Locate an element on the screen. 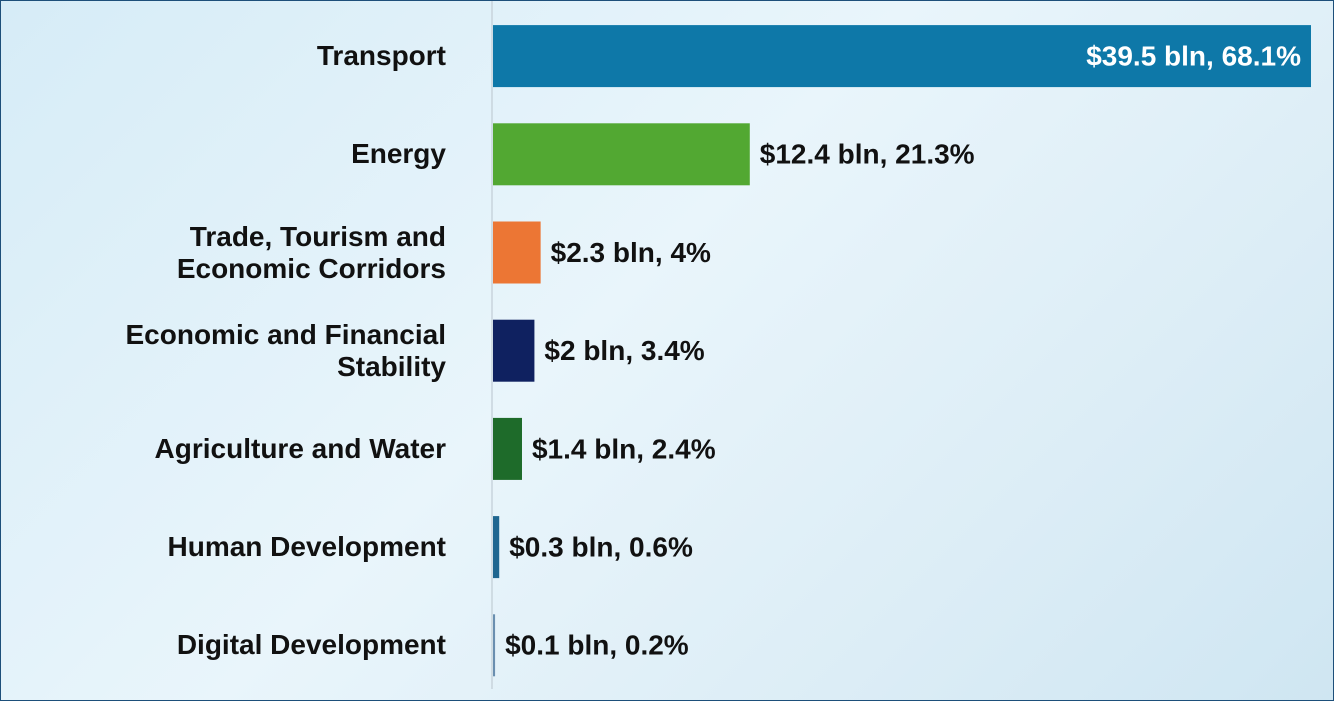  category-label: Transport is located at coordinates (381, 56).